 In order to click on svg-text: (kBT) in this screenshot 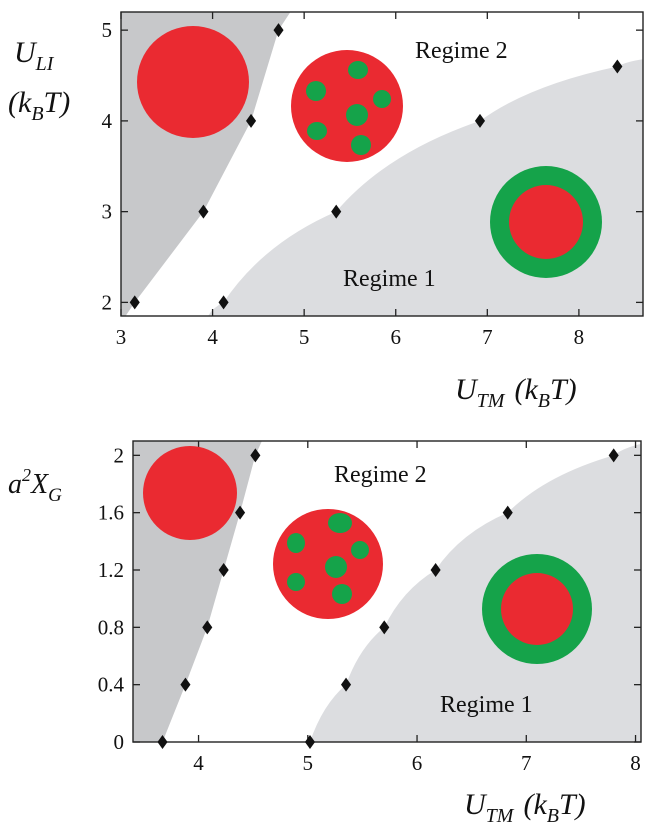, I will do `click(39, 105)`.